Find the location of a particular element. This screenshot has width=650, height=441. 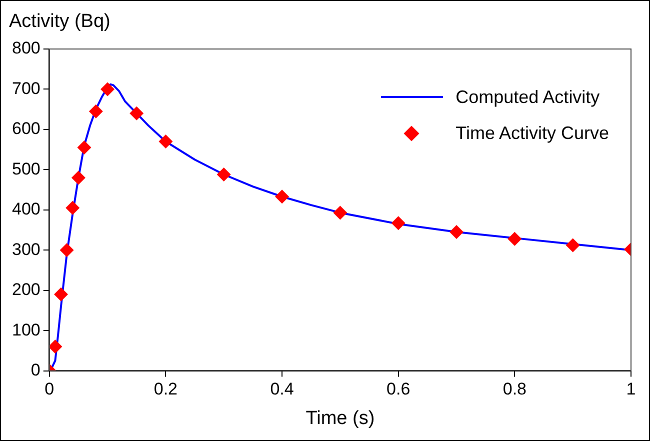

y-axis-title: Activity (Bq) is located at coordinates (59, 22).